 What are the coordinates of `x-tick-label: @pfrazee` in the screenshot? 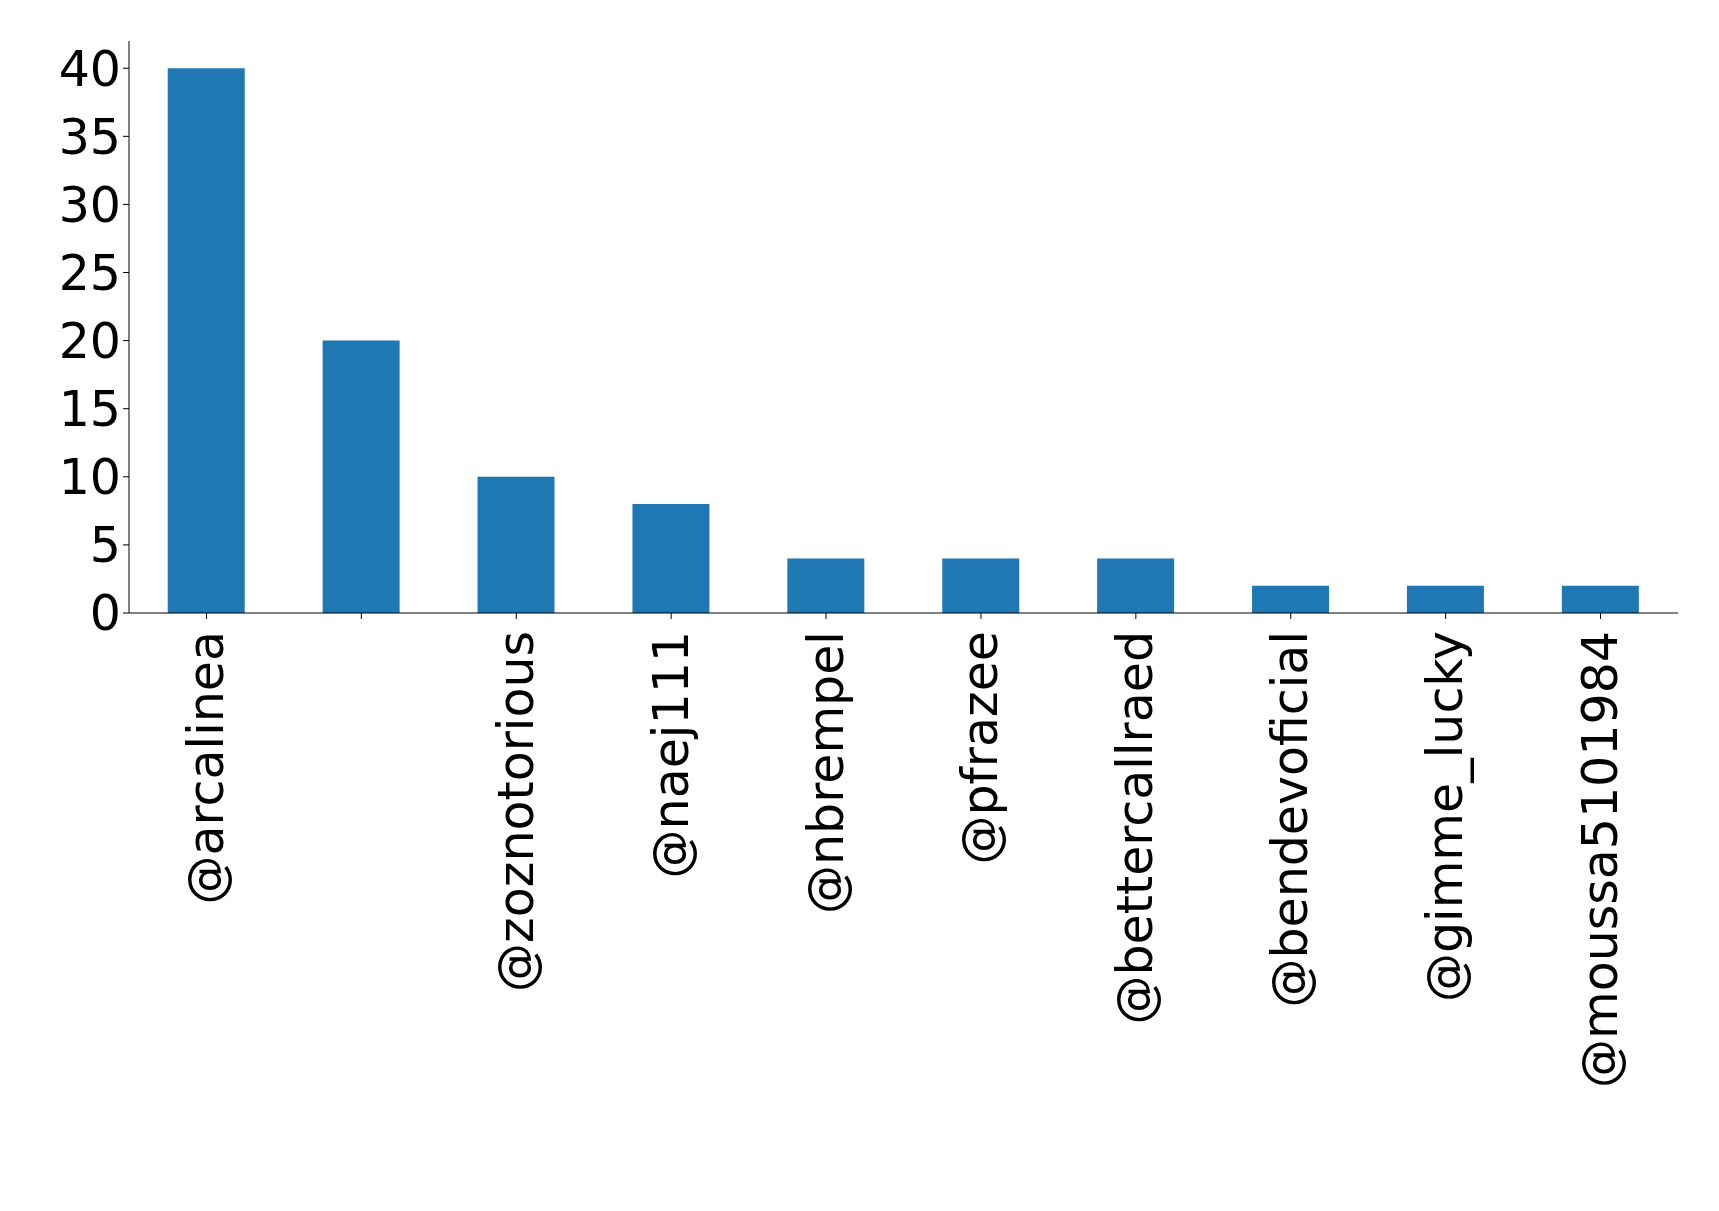 It's located at (981, 748).